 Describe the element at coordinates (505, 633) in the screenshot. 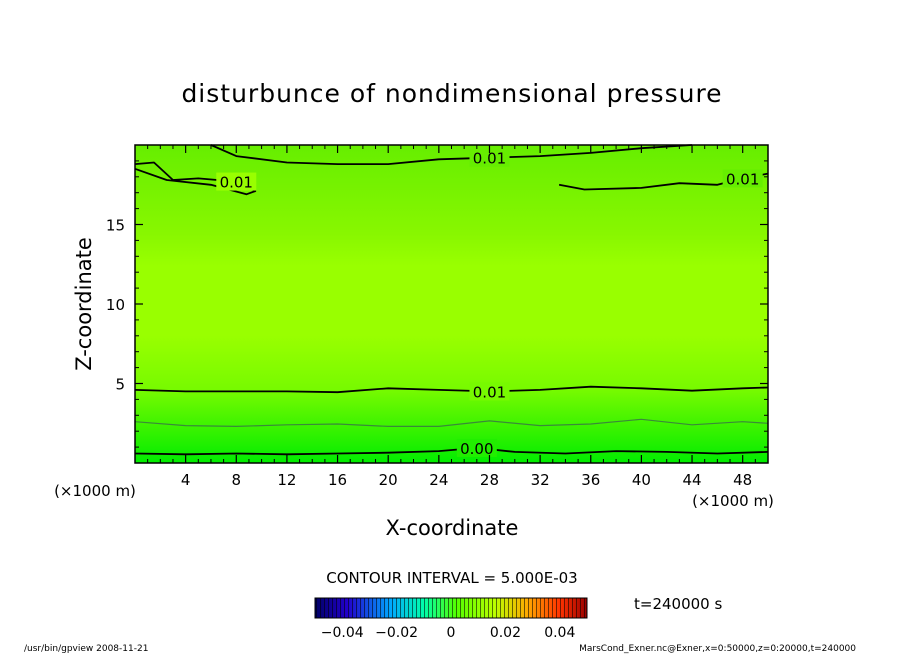

I see `colorbar-tick-label-3: 0.02` at that location.